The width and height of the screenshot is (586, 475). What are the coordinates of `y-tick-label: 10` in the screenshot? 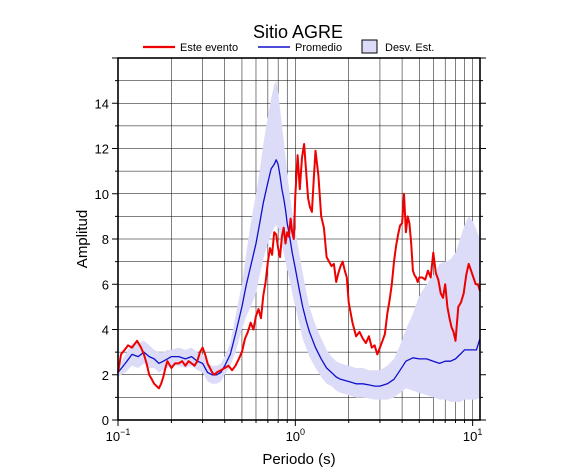 It's located at (102, 194).